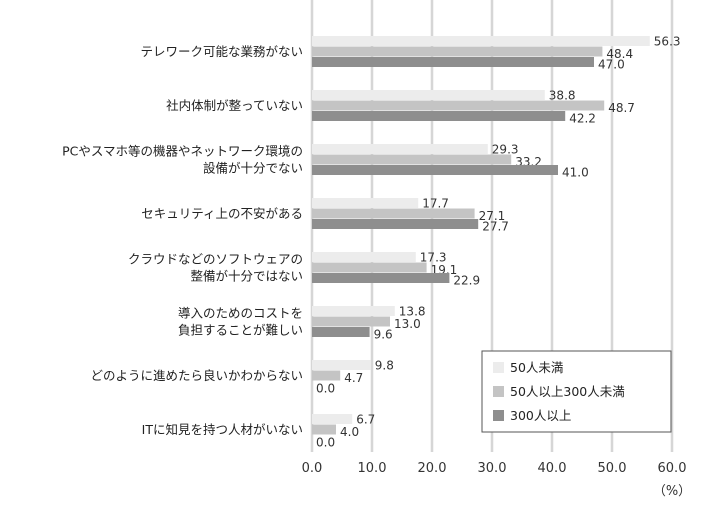 The image size is (726, 514). Describe the element at coordinates (246, 276) in the screenshot. I see `category-label: 整備が十分ではない` at that location.